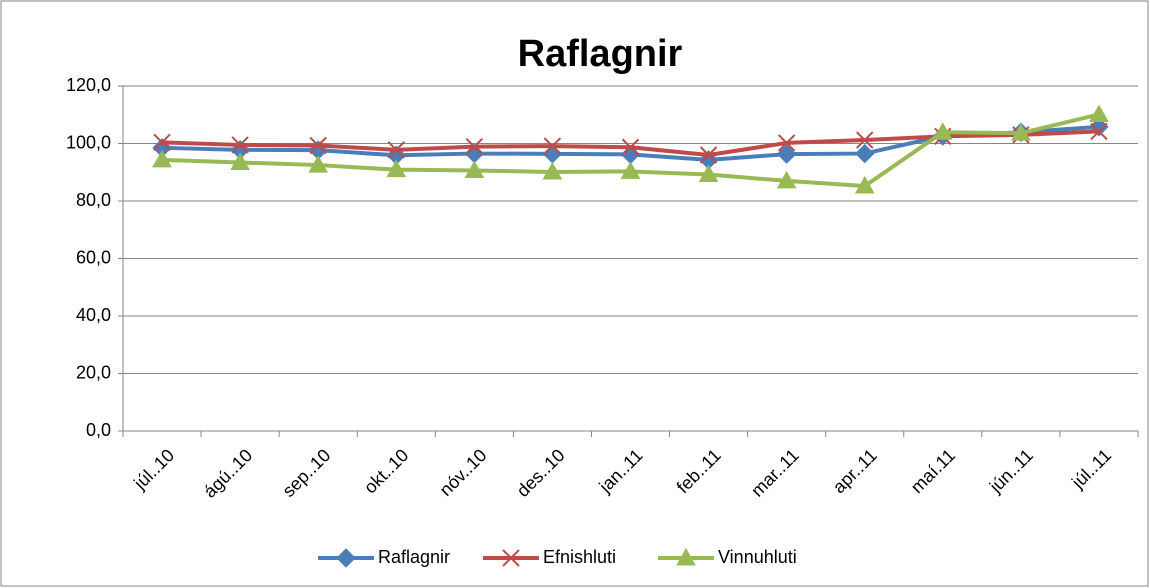  Describe the element at coordinates (93, 372) in the screenshot. I see `y-tick-label: 20,0` at that location.